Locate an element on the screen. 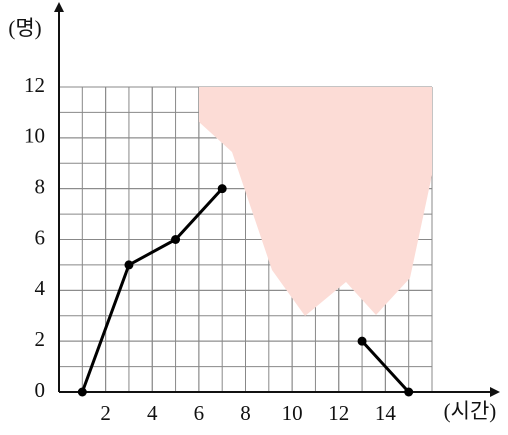  x-tick-label: 10 is located at coordinates (292, 413).